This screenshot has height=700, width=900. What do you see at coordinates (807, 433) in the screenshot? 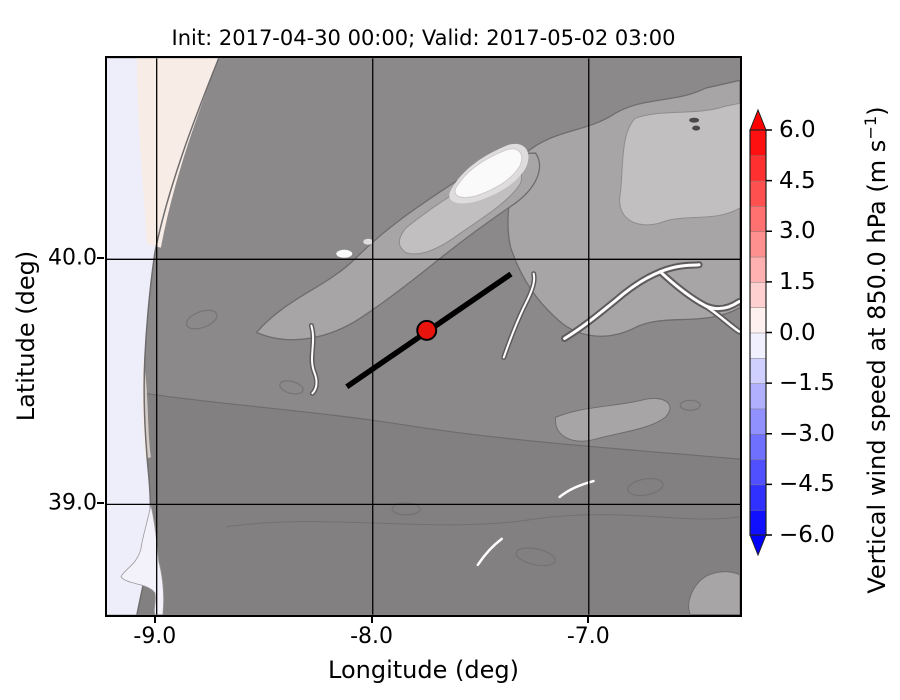
I see `colorbar-tick-label: −3.0` at bounding box center [807, 433].